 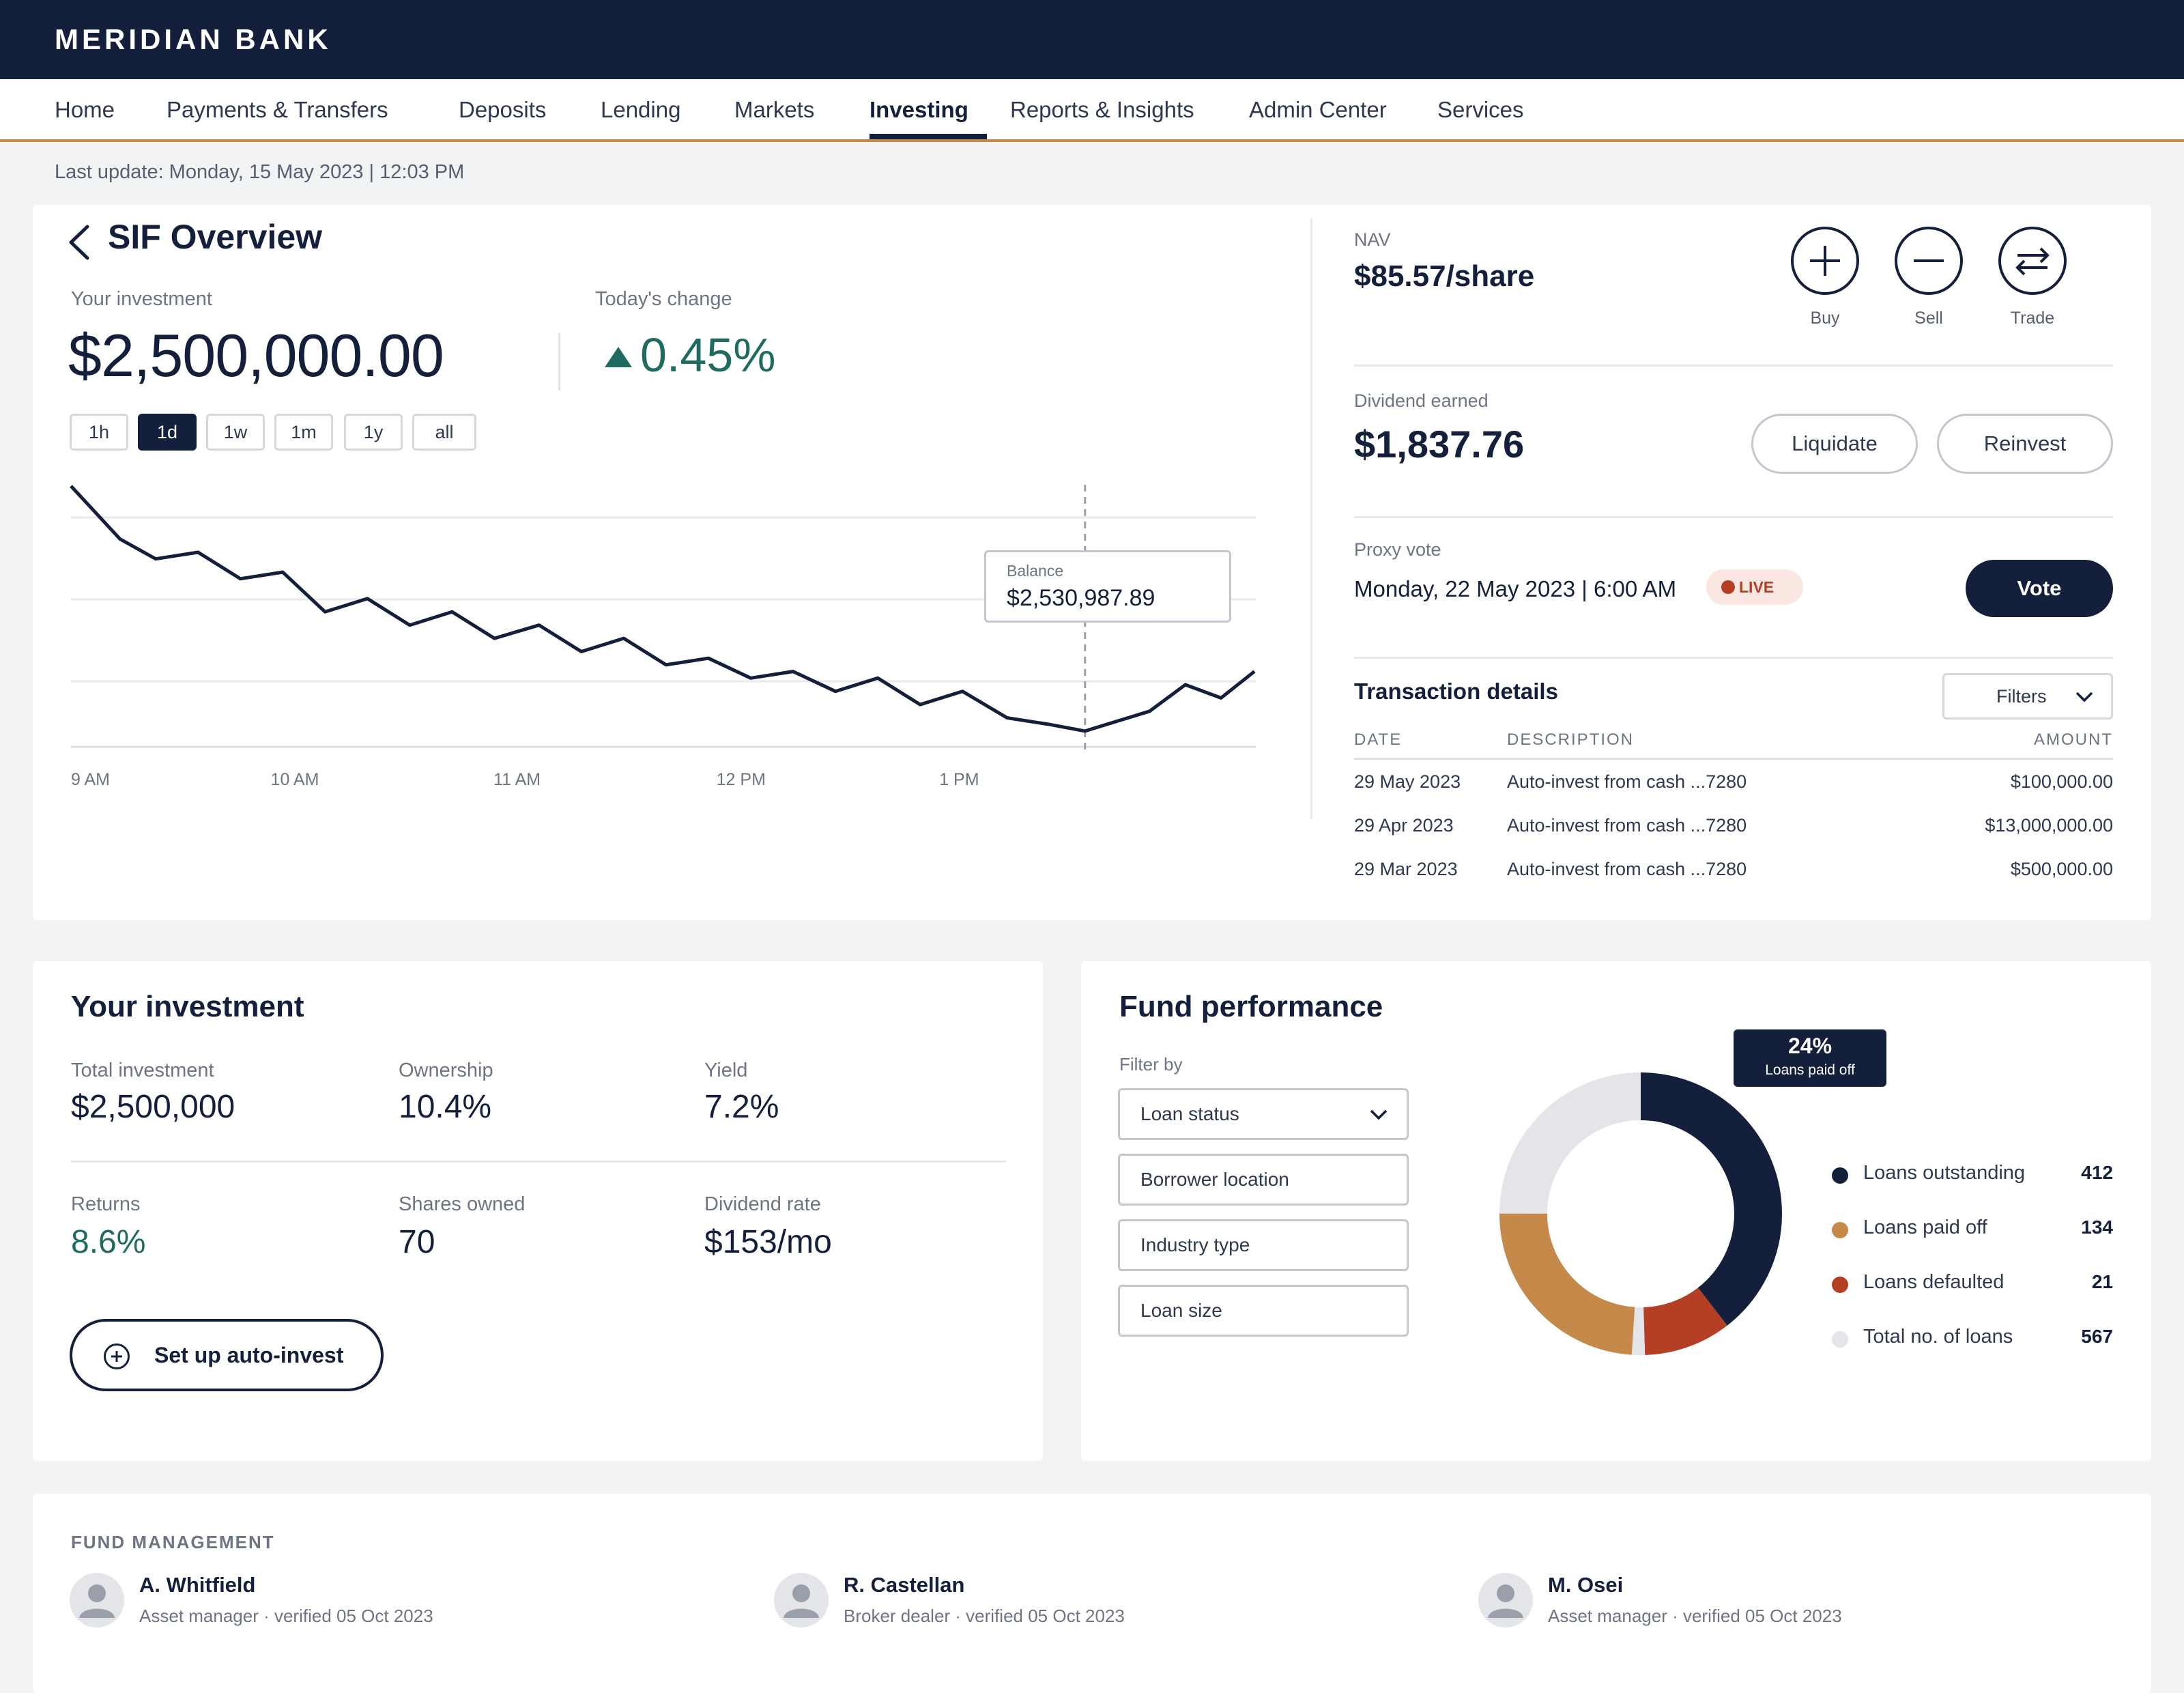 I want to click on range-1h: 1h, so click(x=99, y=432).